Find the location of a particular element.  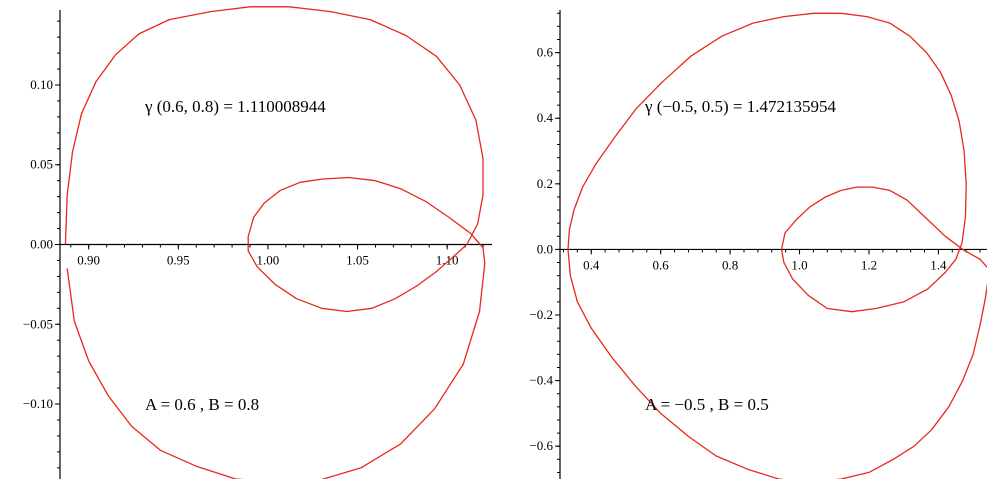

right-y-tick-label: 0.0 is located at coordinates (545, 248).